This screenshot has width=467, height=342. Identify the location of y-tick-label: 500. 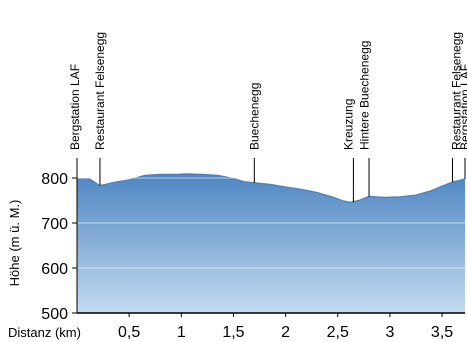
(54, 314).